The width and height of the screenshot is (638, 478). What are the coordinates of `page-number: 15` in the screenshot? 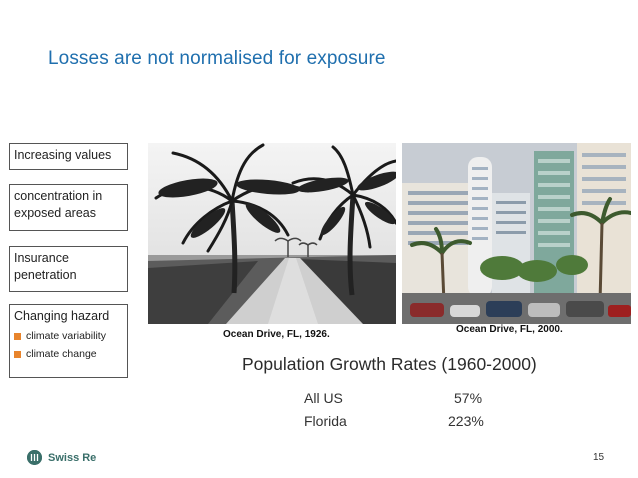 It's located at (599, 457).